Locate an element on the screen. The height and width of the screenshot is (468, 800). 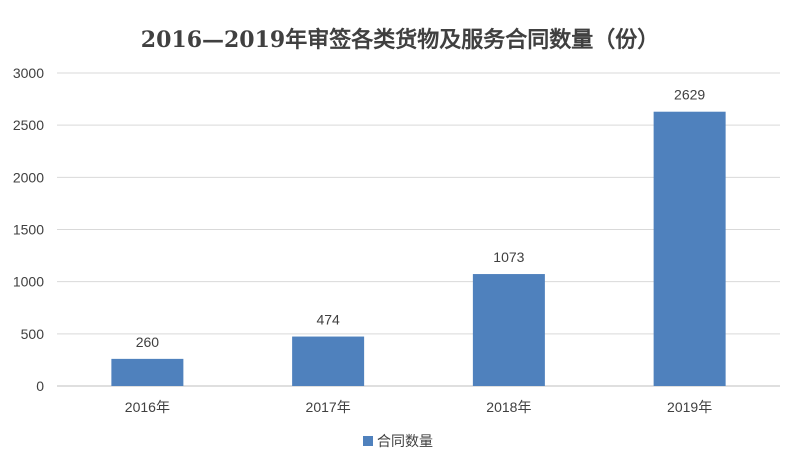
x-category-label: 2018年 is located at coordinates (508, 407).